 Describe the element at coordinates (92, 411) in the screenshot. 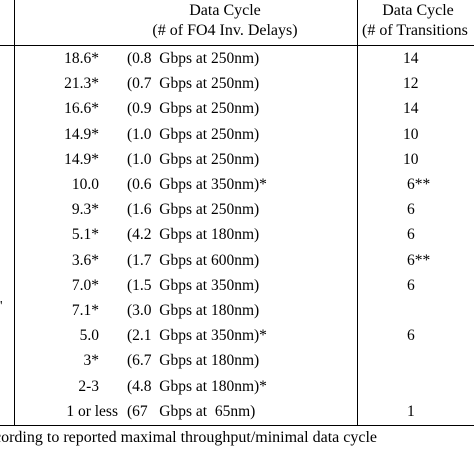

I see `table-row-delay: 1 or less` at that location.